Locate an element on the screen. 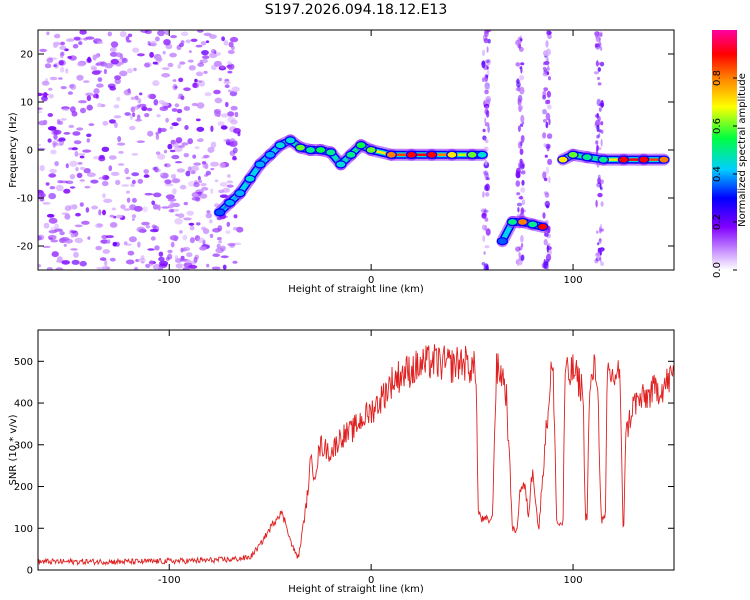 Image resolution: width=750 pixels, height=600 pixels. y-tick-label: 10 is located at coordinates (26, 103).